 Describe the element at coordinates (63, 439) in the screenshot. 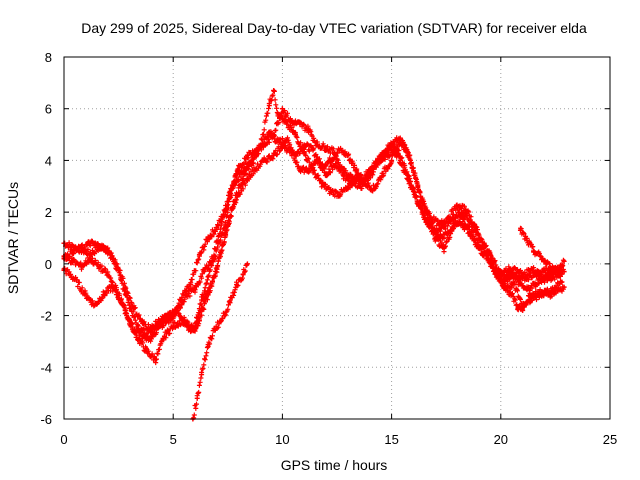

I see `x-tick-label: 0` at that location.